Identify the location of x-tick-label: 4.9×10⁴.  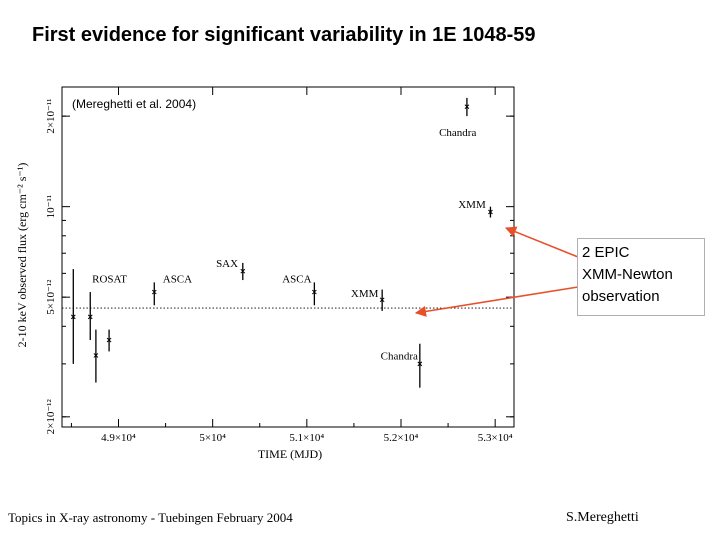
(118, 438).